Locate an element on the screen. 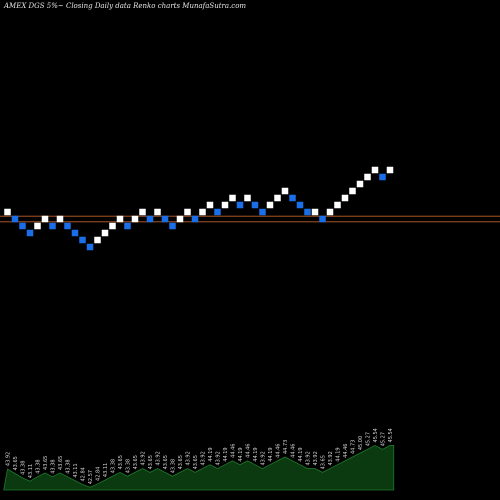 This screenshot has height=500, width=500. volume-area is located at coordinates (199, 468).